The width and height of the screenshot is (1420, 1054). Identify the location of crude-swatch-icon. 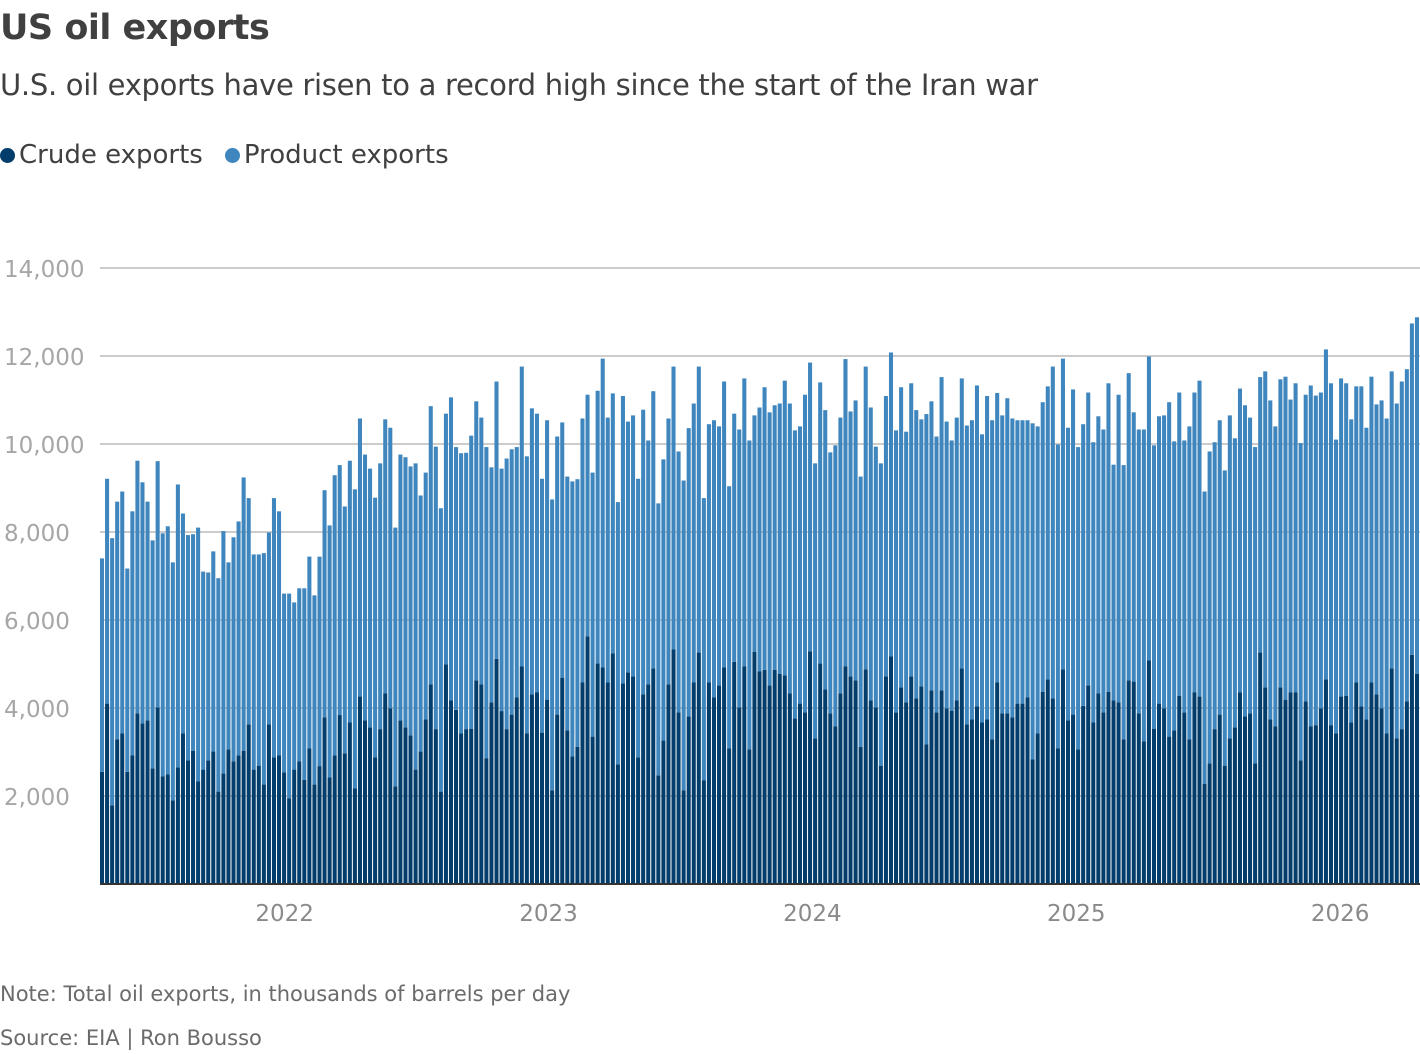
(7, 155).